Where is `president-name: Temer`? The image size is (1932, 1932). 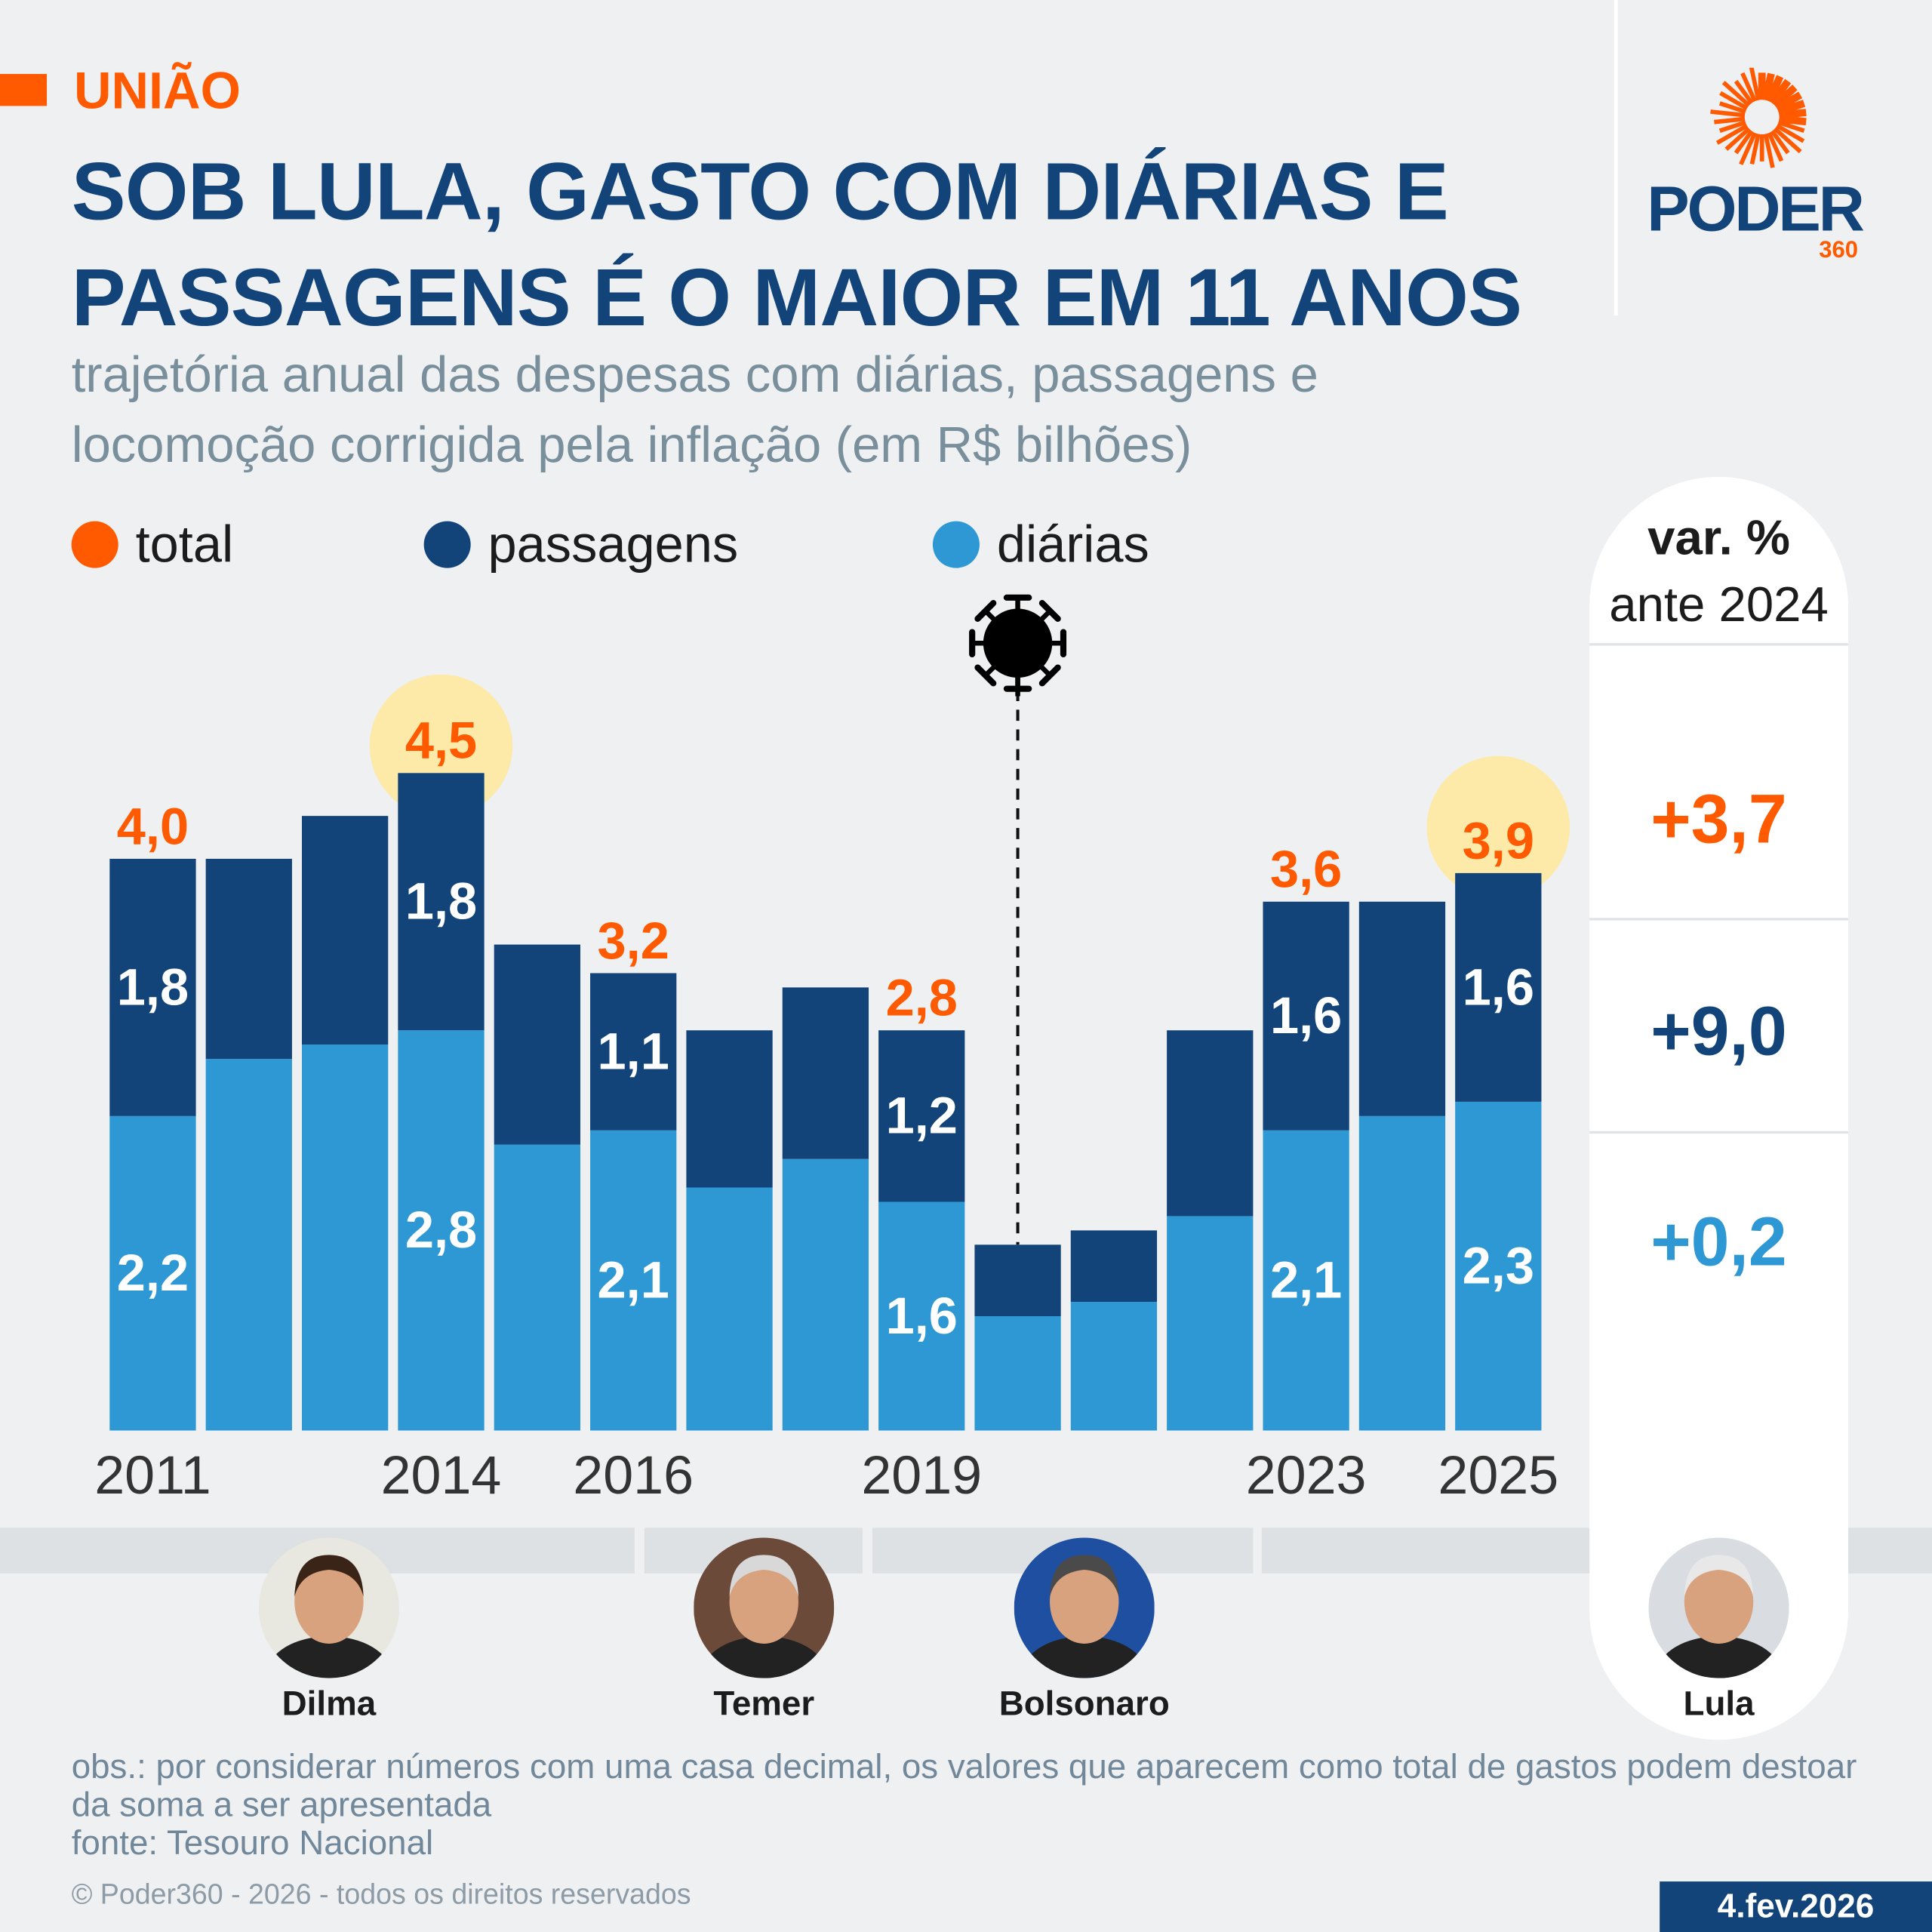 president-name: Temer is located at coordinates (764, 1703).